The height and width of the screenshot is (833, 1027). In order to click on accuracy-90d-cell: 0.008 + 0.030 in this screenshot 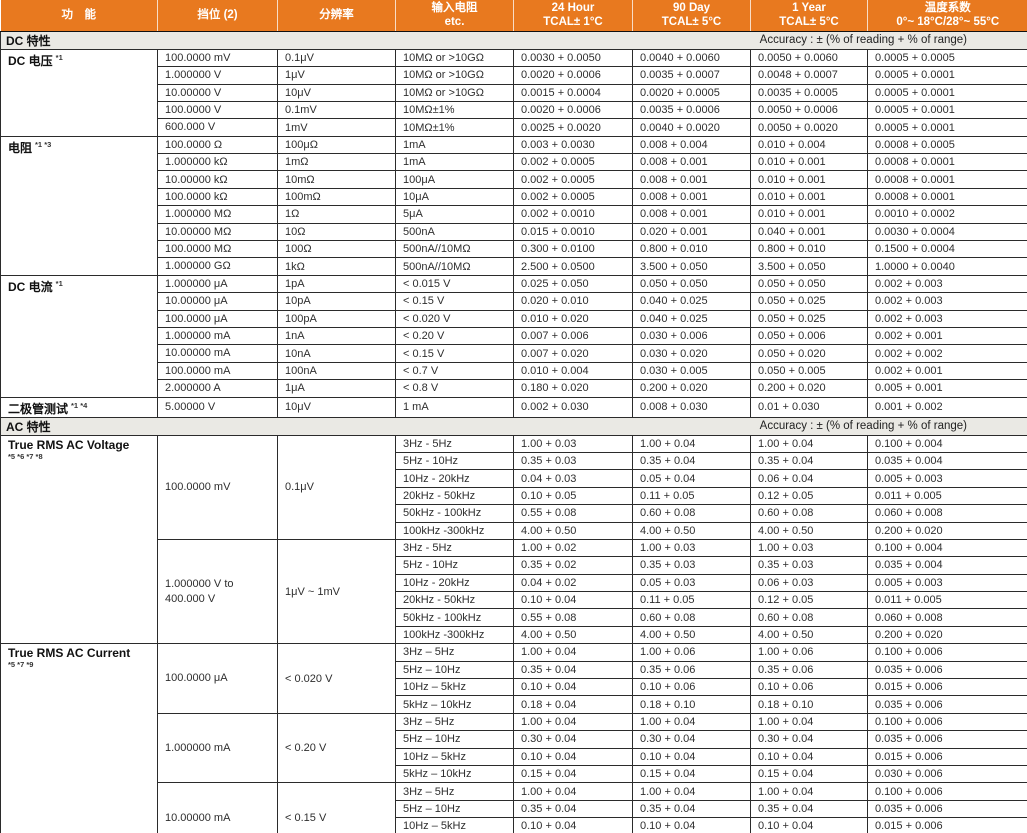, I will do `click(691, 407)`.